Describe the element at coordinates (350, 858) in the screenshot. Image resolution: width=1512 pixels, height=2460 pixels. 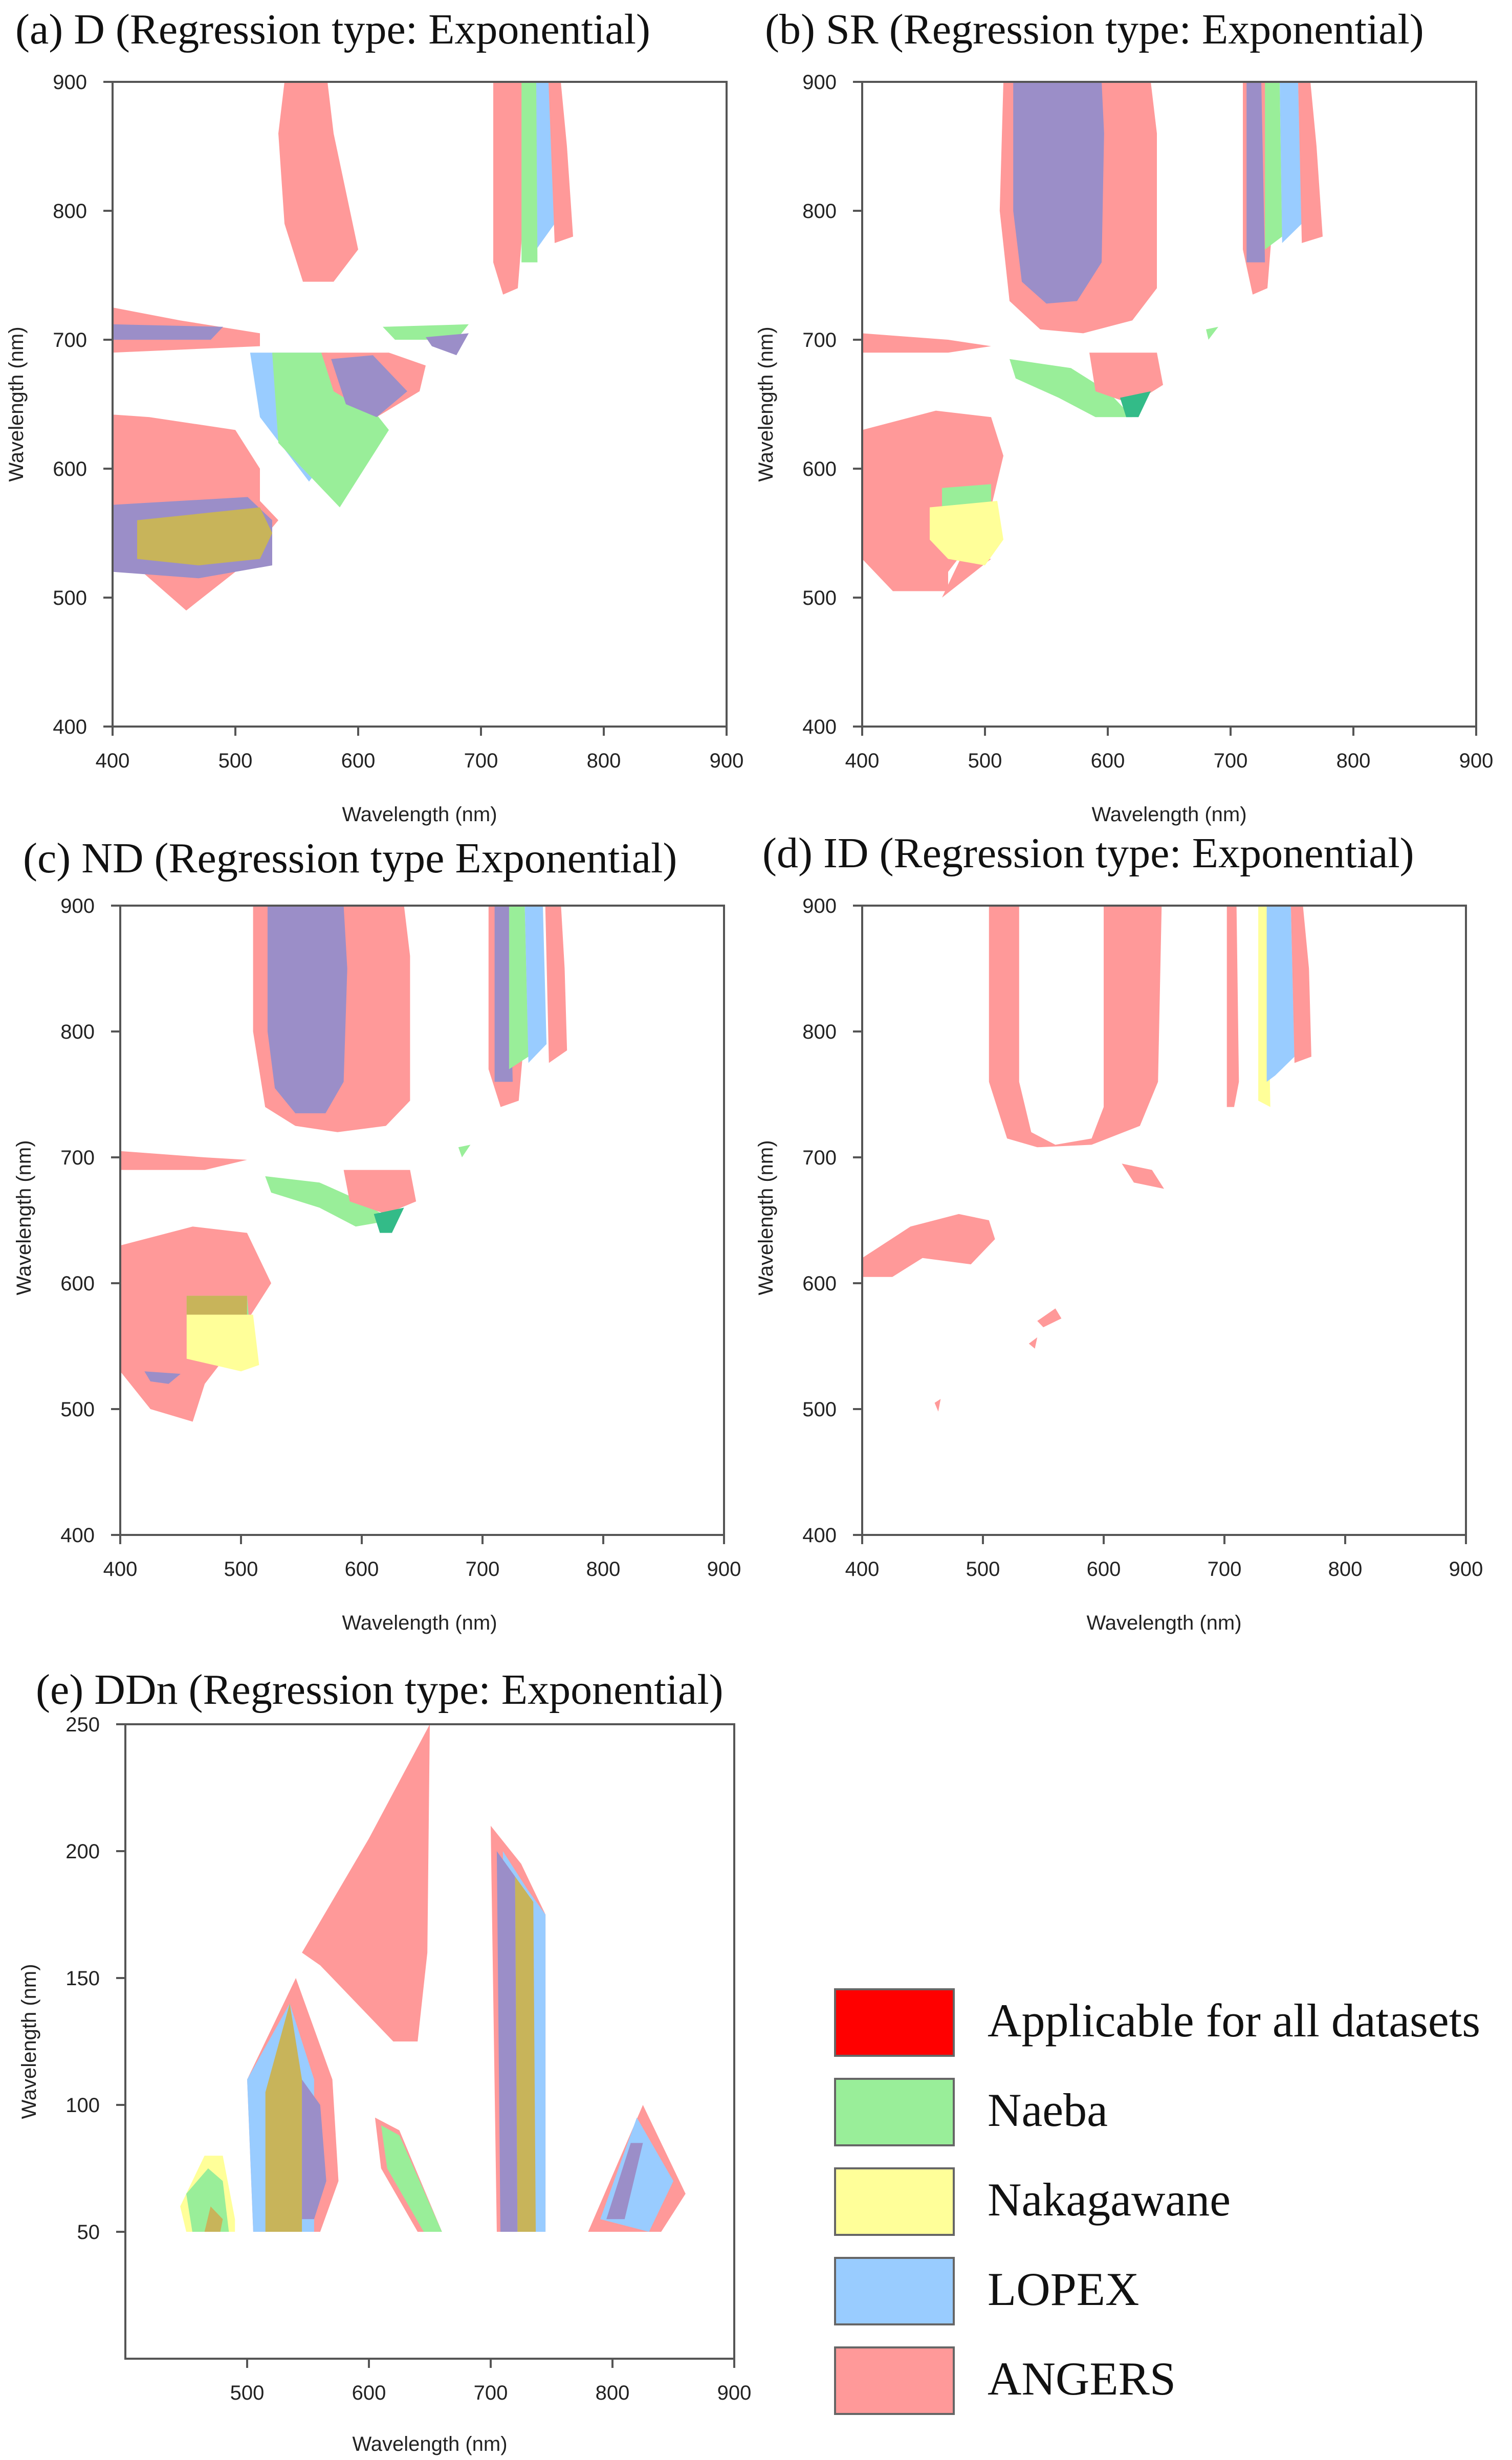
I see `panel-c-title: (c) ND (Regression type Exponential)` at that location.